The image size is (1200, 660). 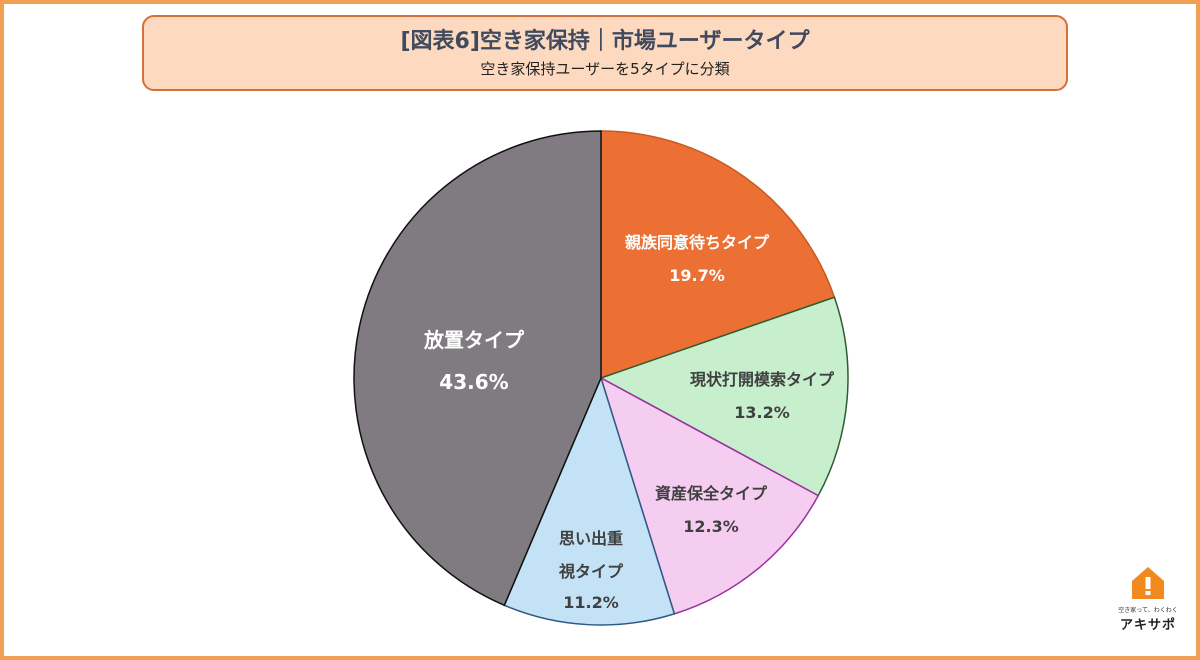 What do you see at coordinates (697, 242) in the screenshot?
I see `slice-category-label: 親族同意待ちタイプ` at bounding box center [697, 242].